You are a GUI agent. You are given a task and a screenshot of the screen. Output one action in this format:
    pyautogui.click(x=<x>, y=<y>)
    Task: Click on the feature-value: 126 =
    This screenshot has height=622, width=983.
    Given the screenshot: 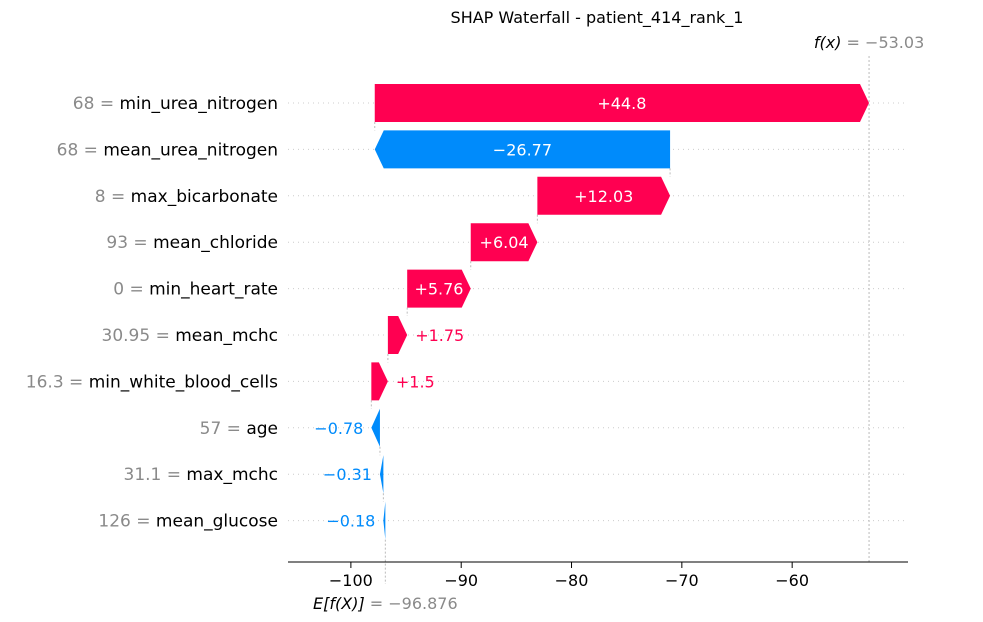 What is the action you would take?
    pyautogui.click(x=127, y=522)
    